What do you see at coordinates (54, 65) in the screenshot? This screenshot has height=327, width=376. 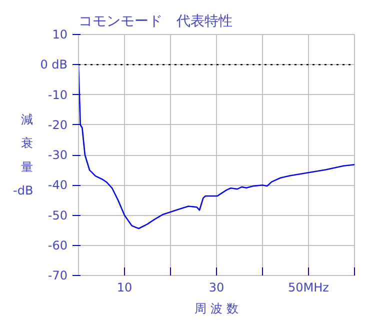 I see `y-tick-label: 0 dB` at bounding box center [54, 65].